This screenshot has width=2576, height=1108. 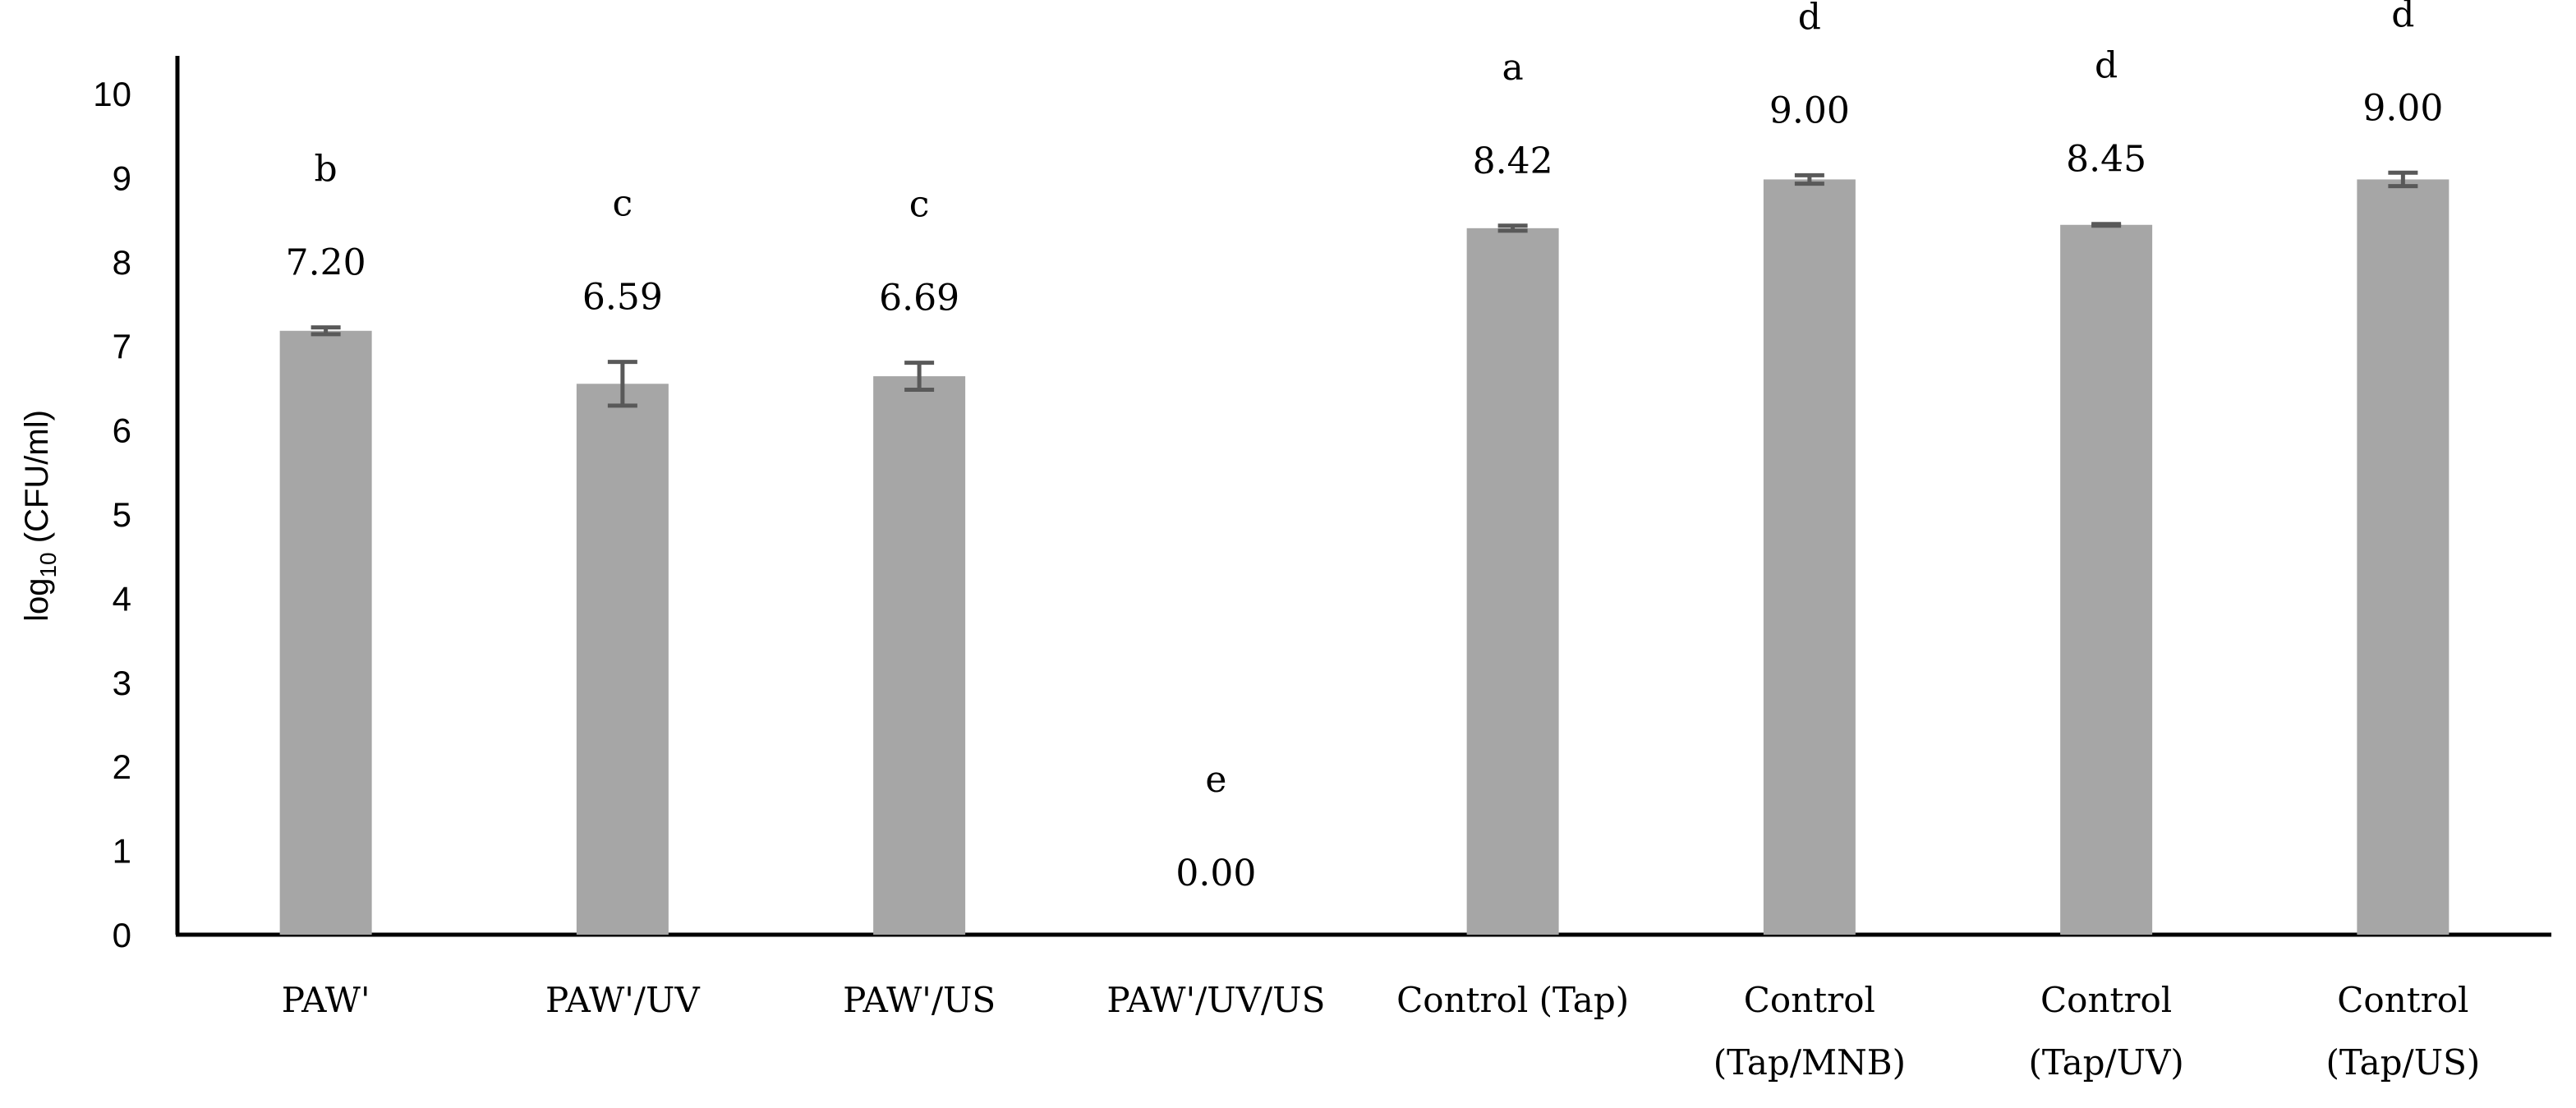 I want to click on significance-letter: e, so click(x=1215, y=780).